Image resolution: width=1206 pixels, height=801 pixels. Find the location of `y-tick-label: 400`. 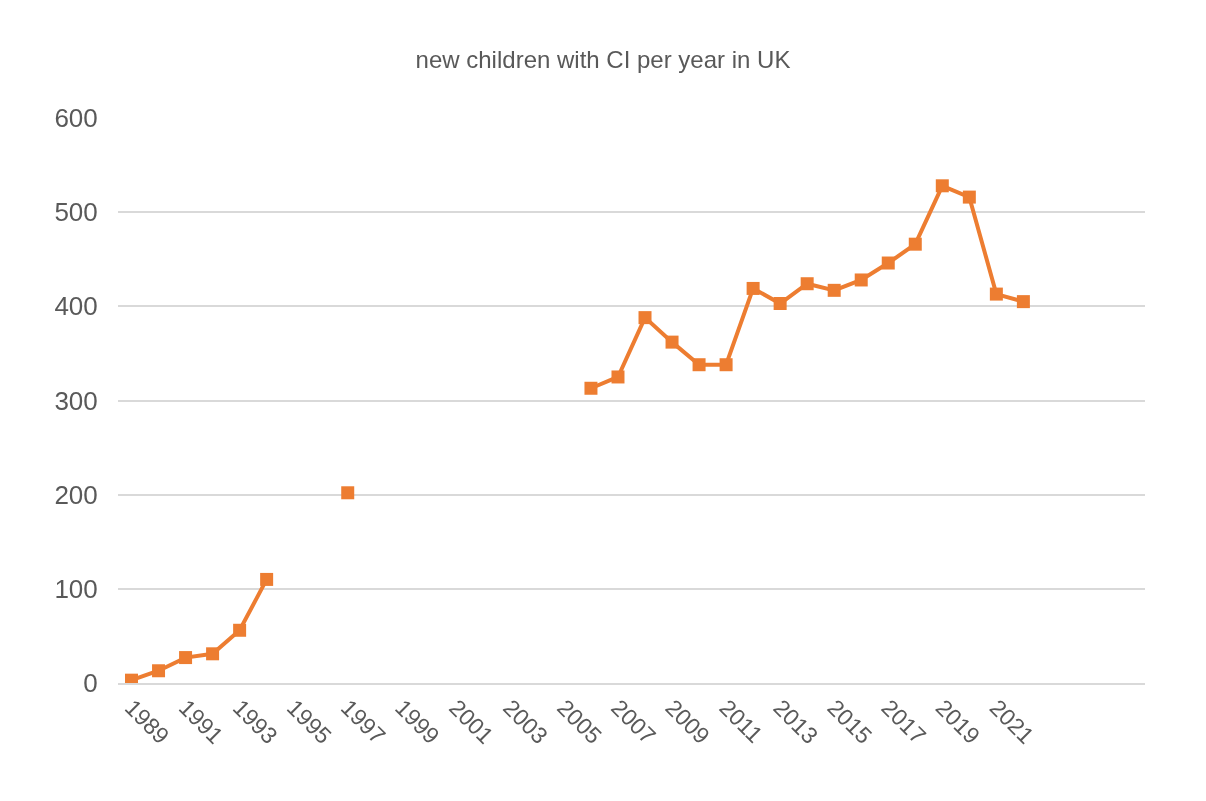

y-tick-label: 400 is located at coordinates (76, 306).